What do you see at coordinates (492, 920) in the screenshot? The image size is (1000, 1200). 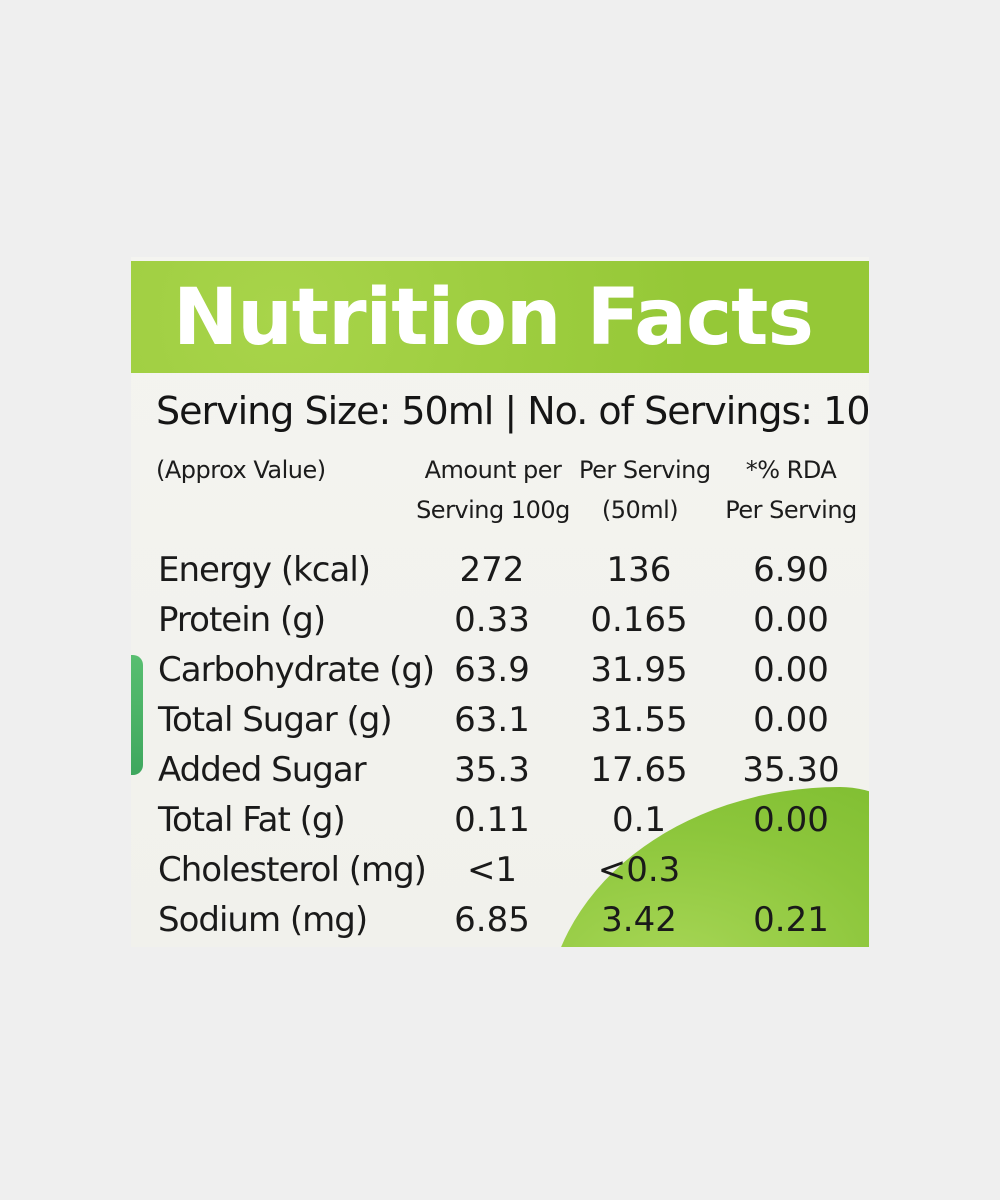 I see `value-per-100g: 6.85` at bounding box center [492, 920].